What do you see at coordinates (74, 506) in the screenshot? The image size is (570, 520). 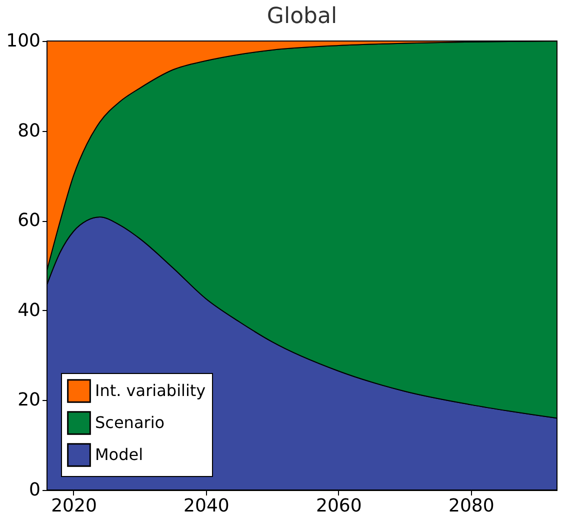 I see `x-tick-label: 2020` at bounding box center [74, 506].